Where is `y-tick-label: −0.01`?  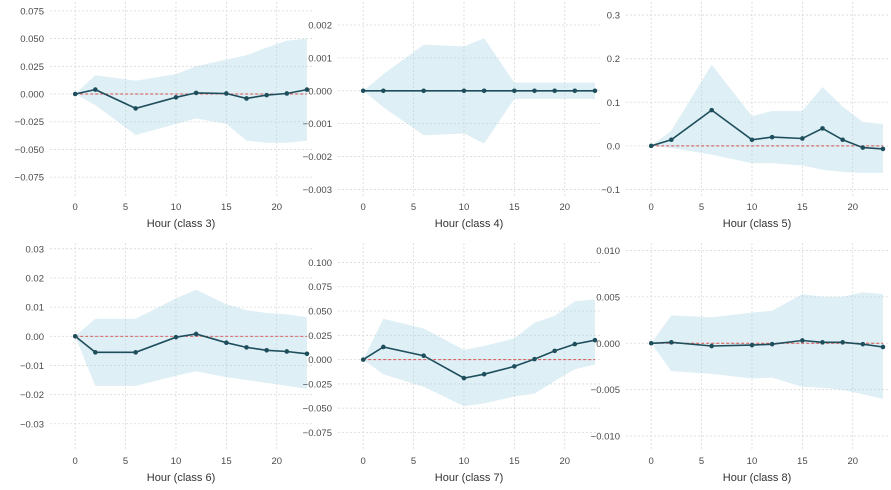
y-tick-label: −0.01 is located at coordinates (32, 366).